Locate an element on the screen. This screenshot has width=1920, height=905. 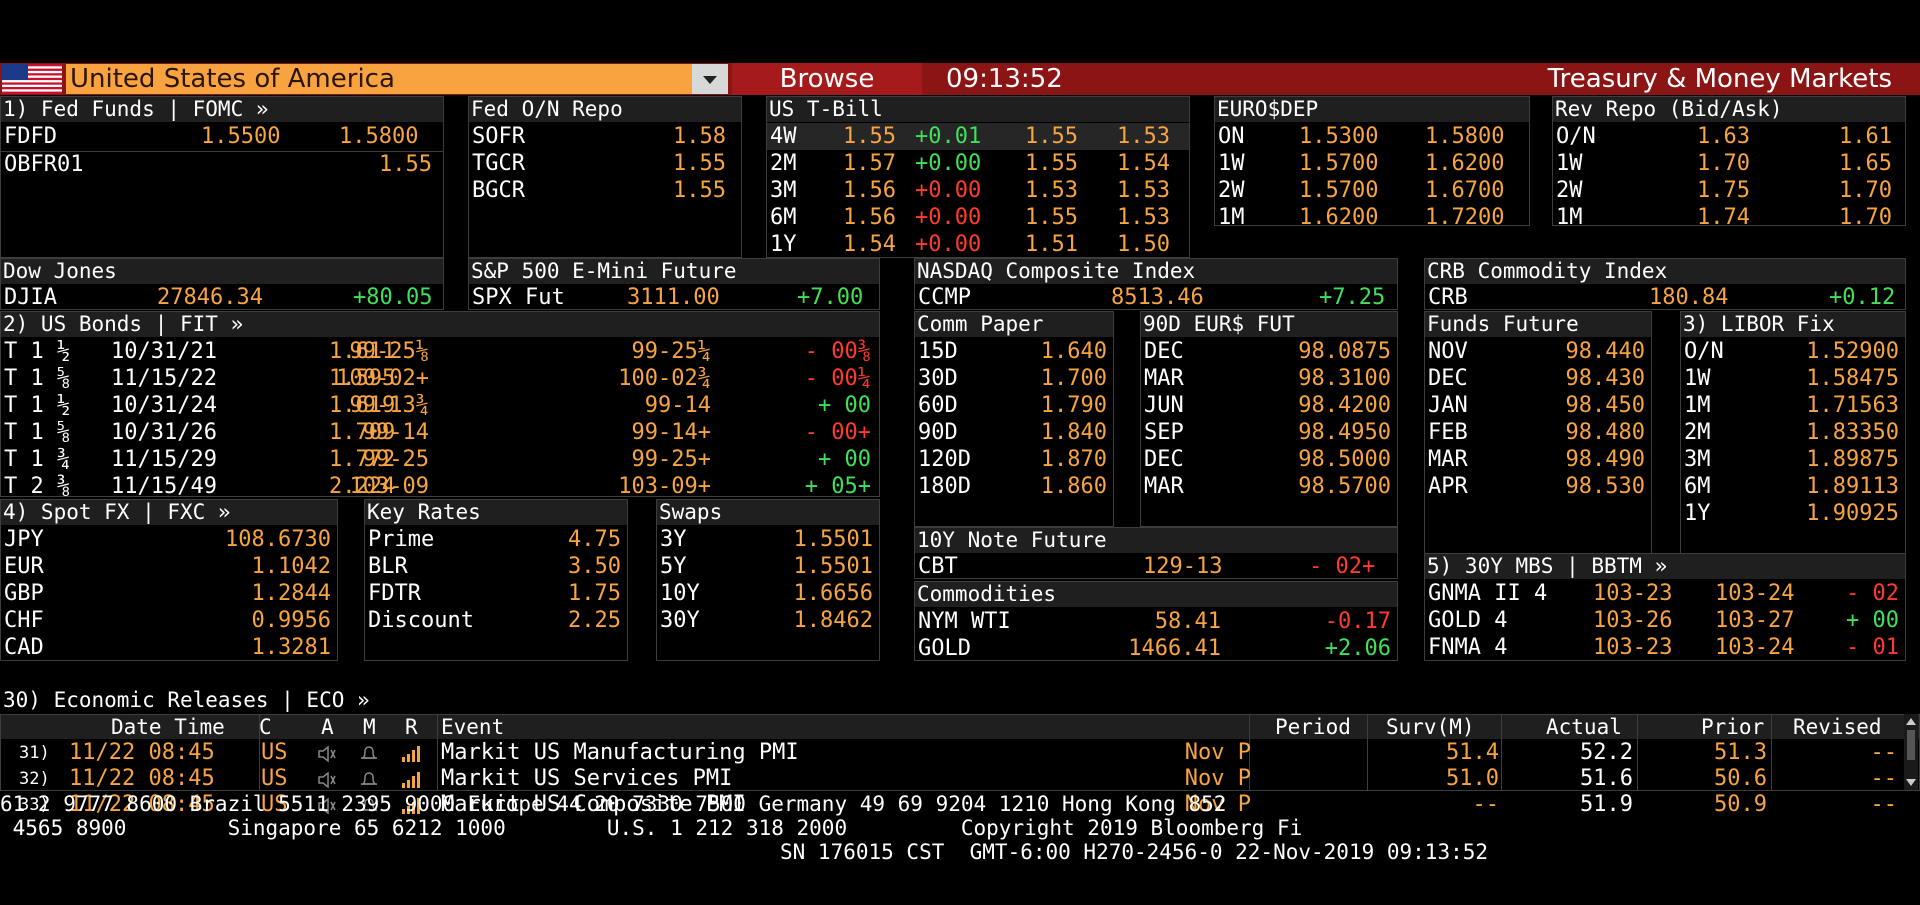
dow-panel: Dow Jones DJIA 27846.34 +80.05 is located at coordinates (222, 284).